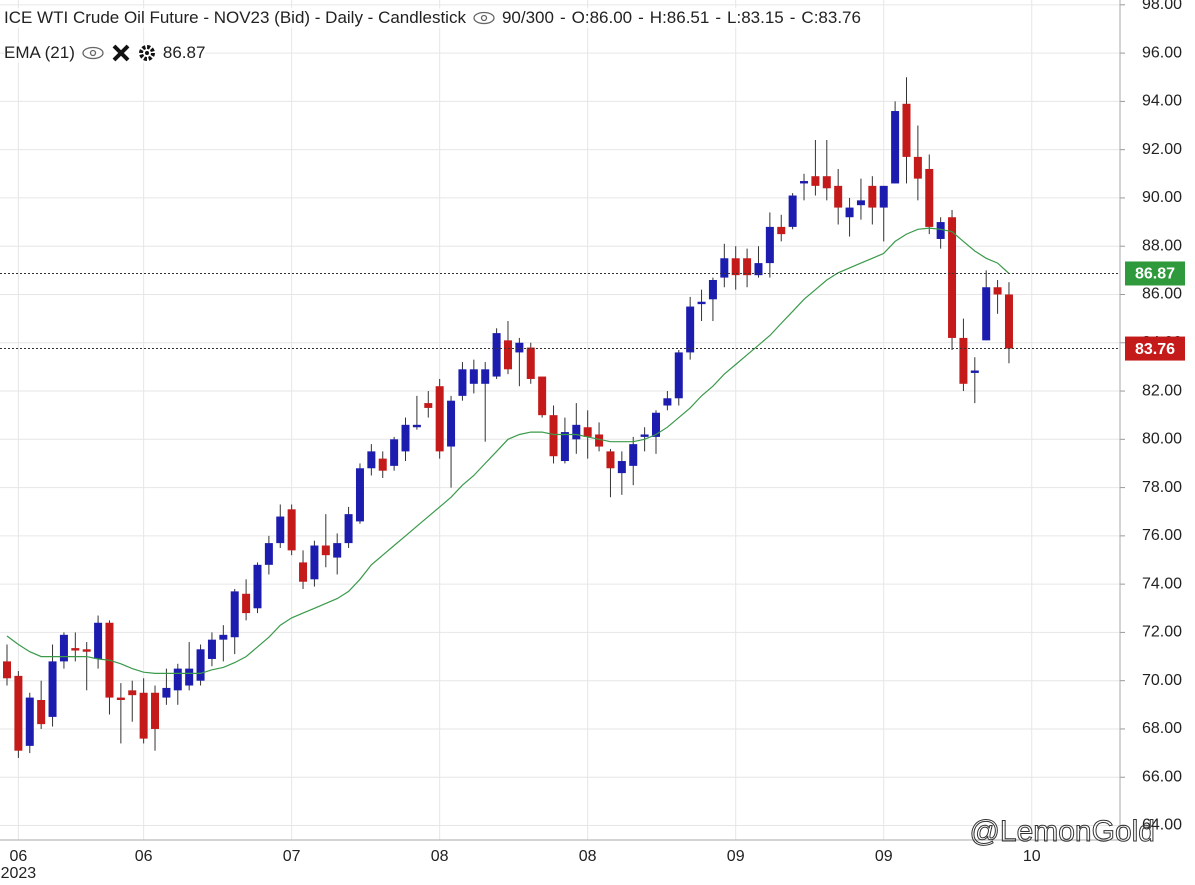  Describe the element at coordinates (1162, 535) in the screenshot. I see `y-tick-label: 76.00` at that location.